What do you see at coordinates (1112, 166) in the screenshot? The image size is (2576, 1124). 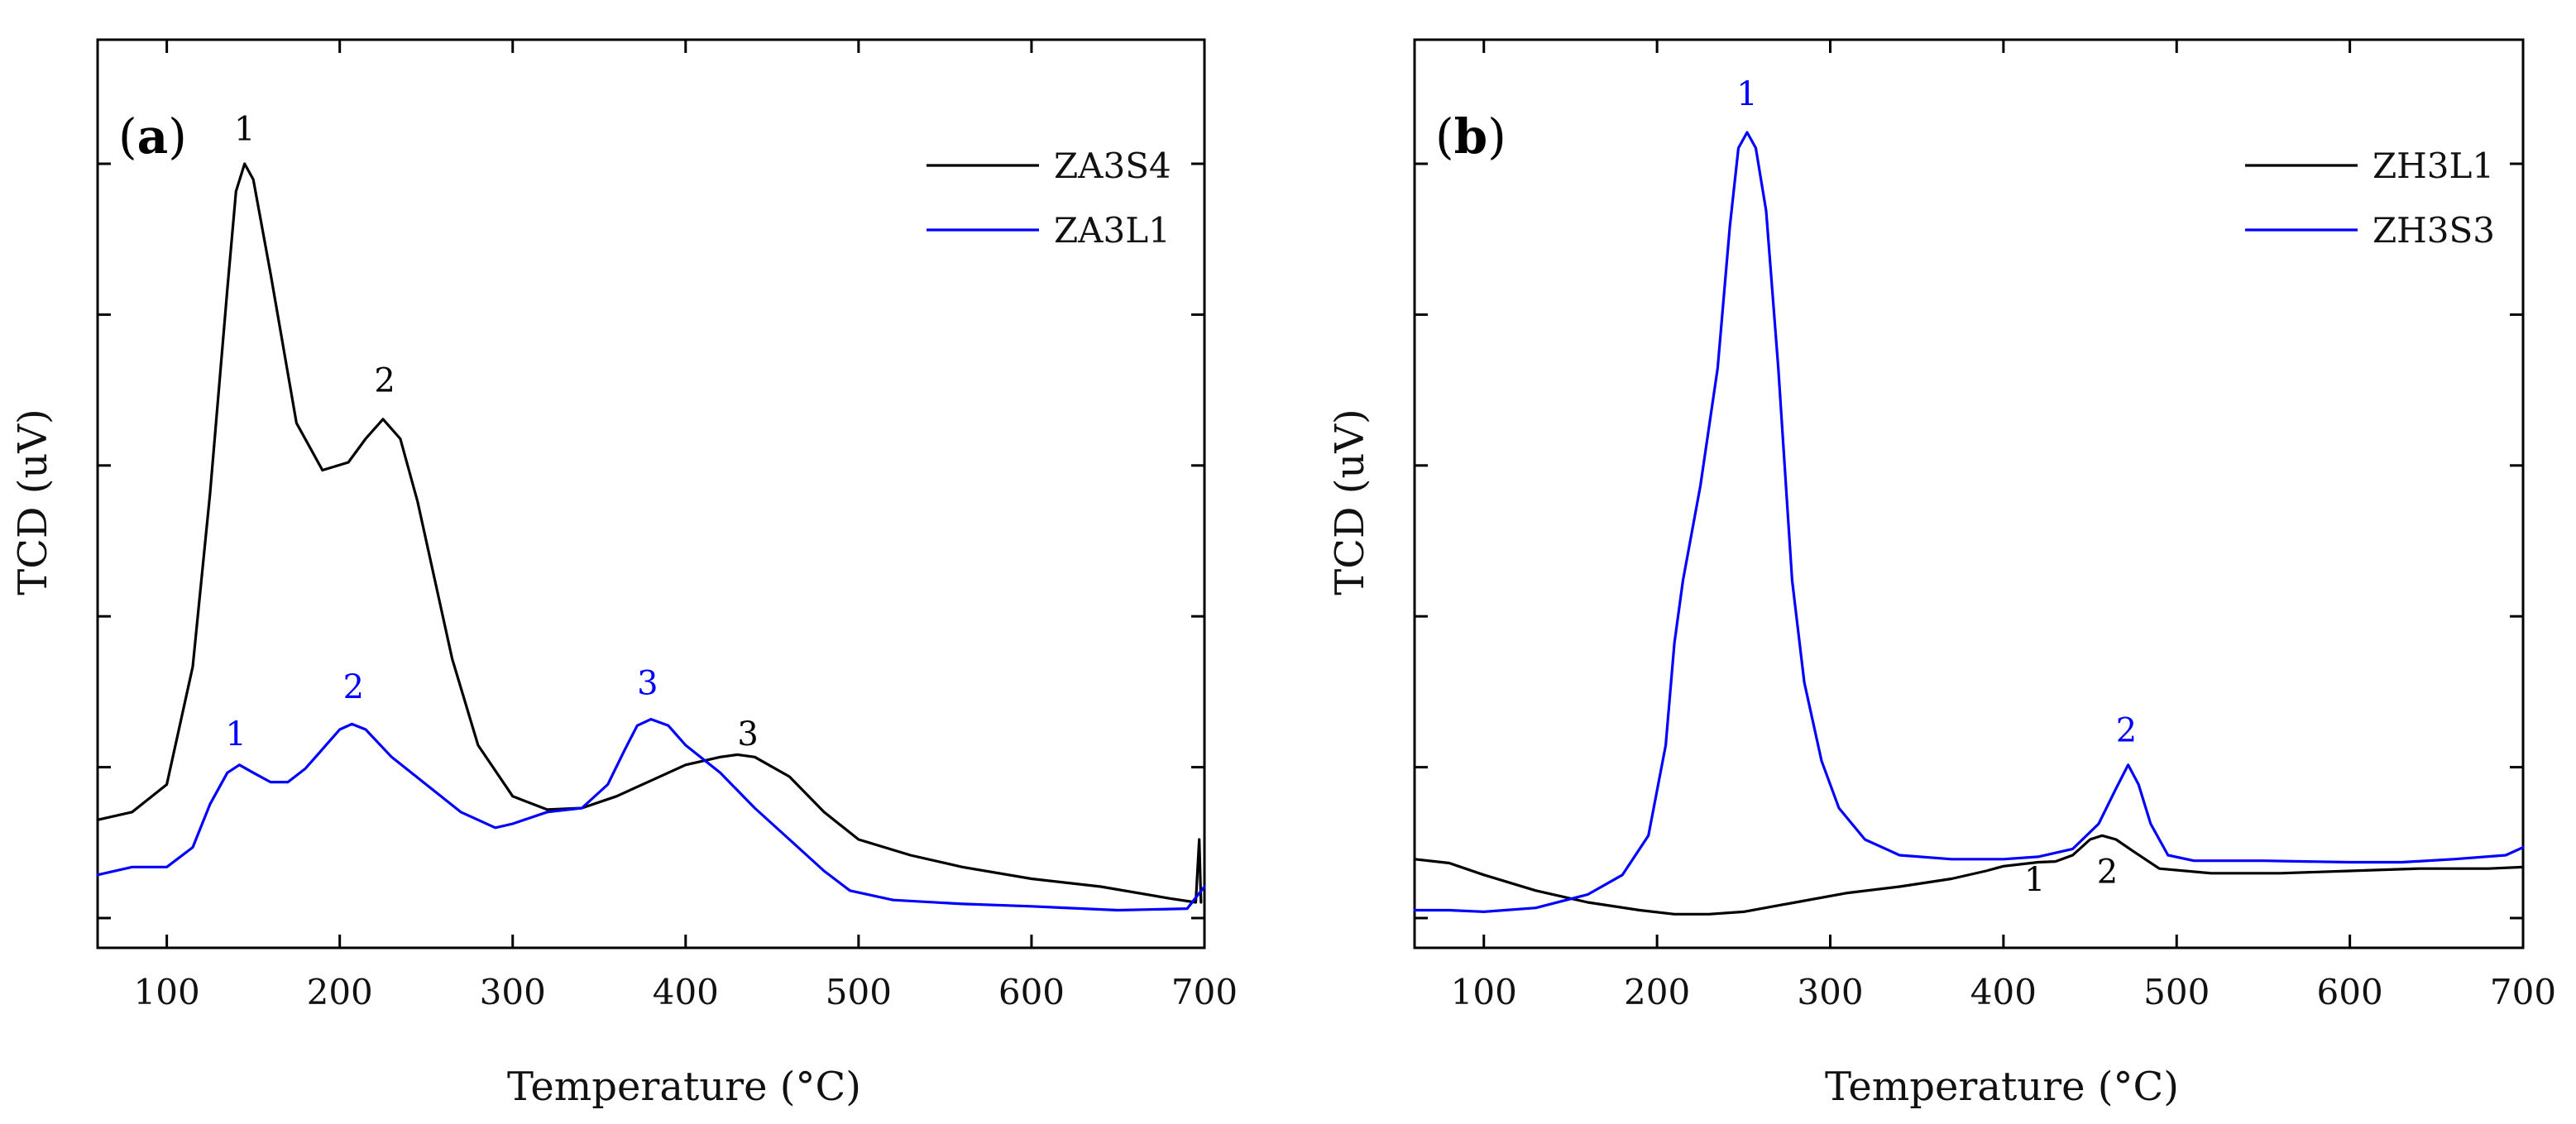 I see `legend-label: ZA3S4` at bounding box center [1112, 166].